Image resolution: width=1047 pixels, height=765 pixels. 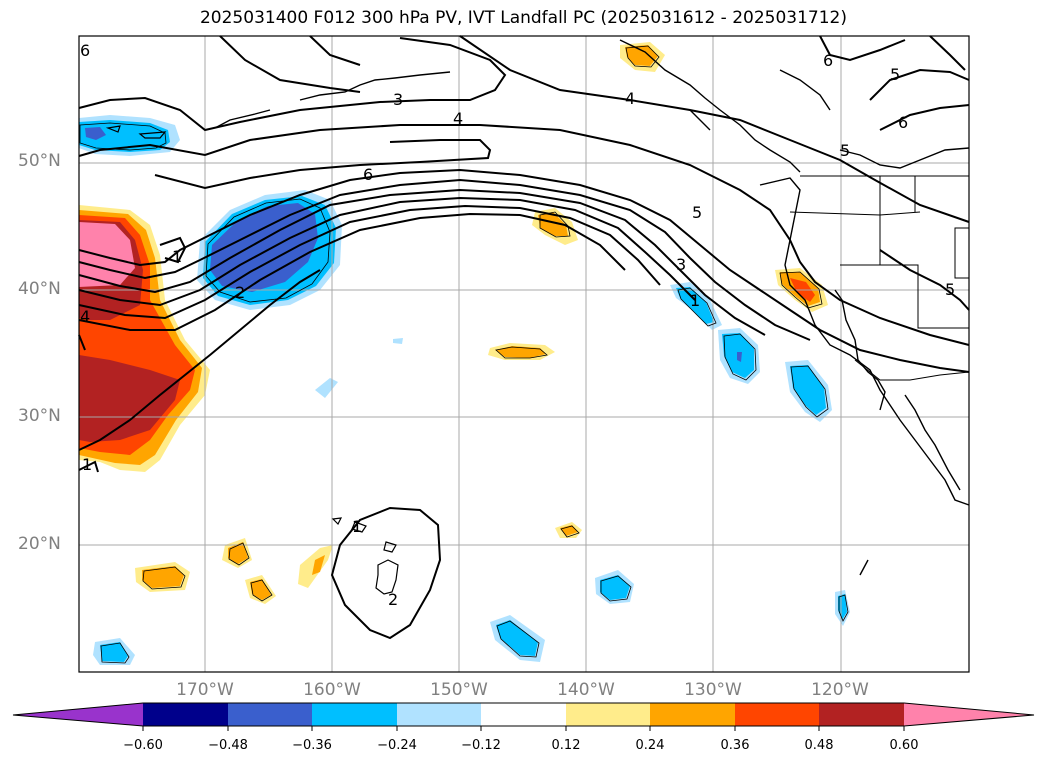 What do you see at coordinates (969, 714) in the screenshot?
I see `colorbar-extend-high` at bounding box center [969, 714].